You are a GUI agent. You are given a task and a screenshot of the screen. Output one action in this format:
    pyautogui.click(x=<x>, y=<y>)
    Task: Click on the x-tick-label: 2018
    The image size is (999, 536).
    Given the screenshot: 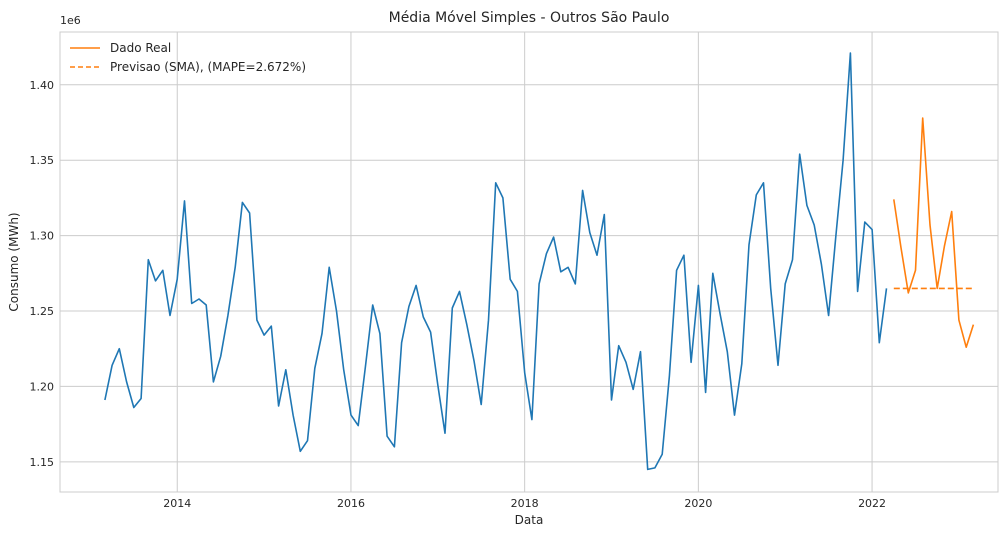 What is the action you would take?
    pyautogui.click(x=525, y=503)
    